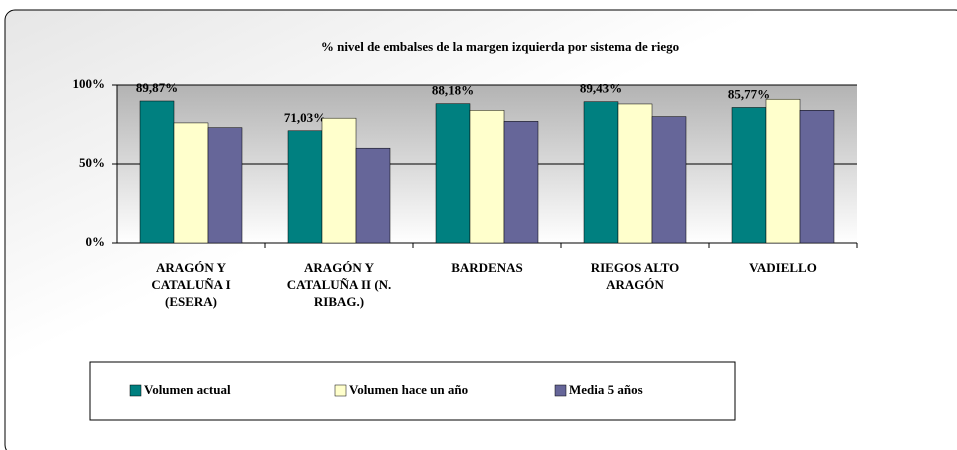 This screenshot has height=450, width=957. What do you see at coordinates (783, 267) in the screenshot?
I see `x-tick-label: VADIELLO` at bounding box center [783, 267].